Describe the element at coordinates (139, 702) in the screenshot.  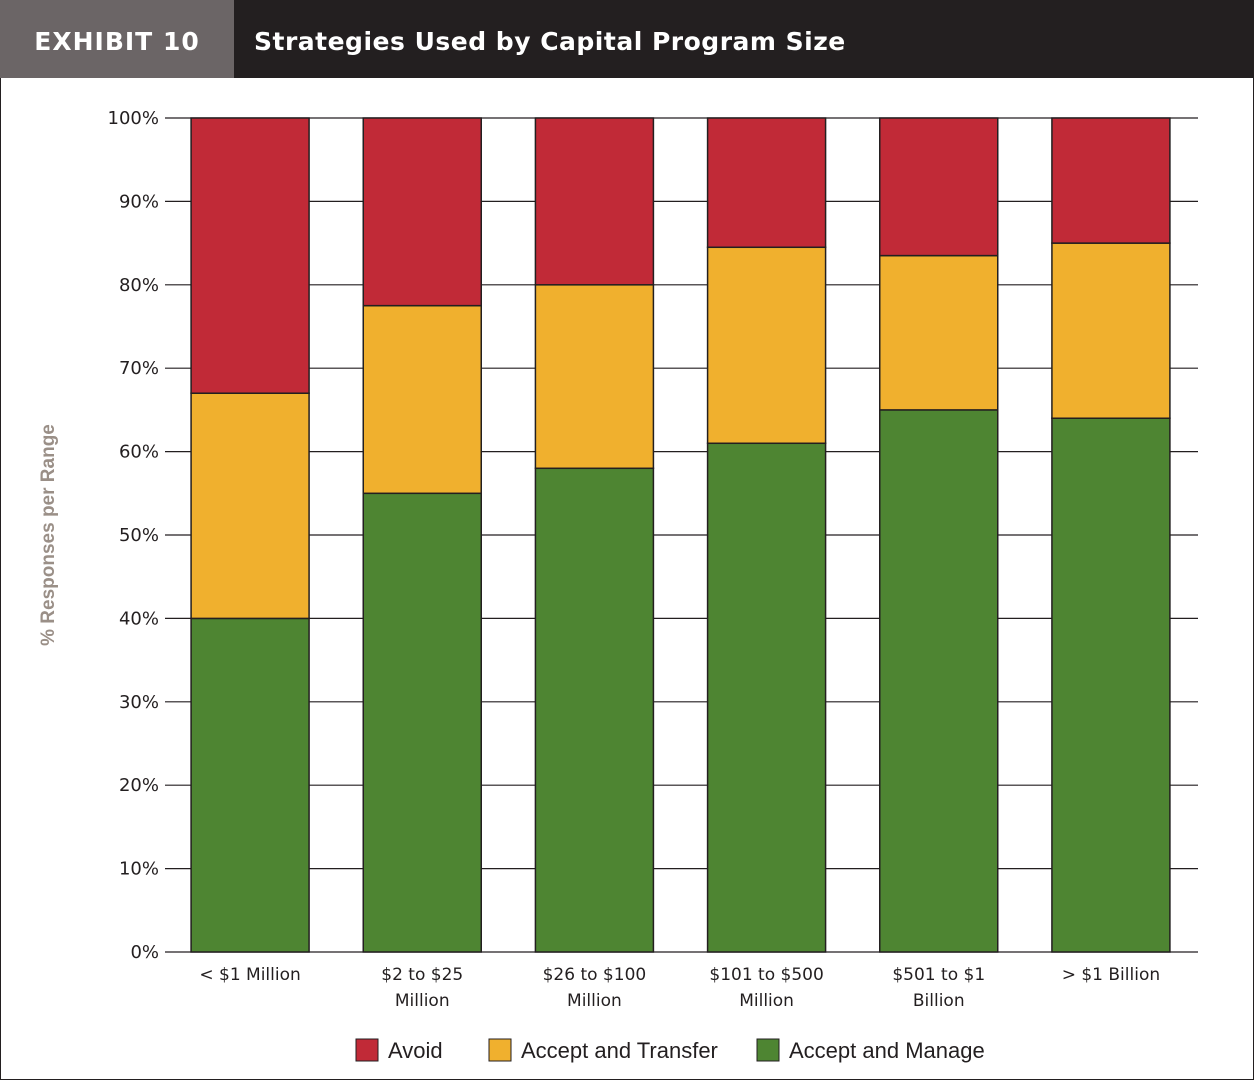
I see `y-tick-label: 30%` at that location.